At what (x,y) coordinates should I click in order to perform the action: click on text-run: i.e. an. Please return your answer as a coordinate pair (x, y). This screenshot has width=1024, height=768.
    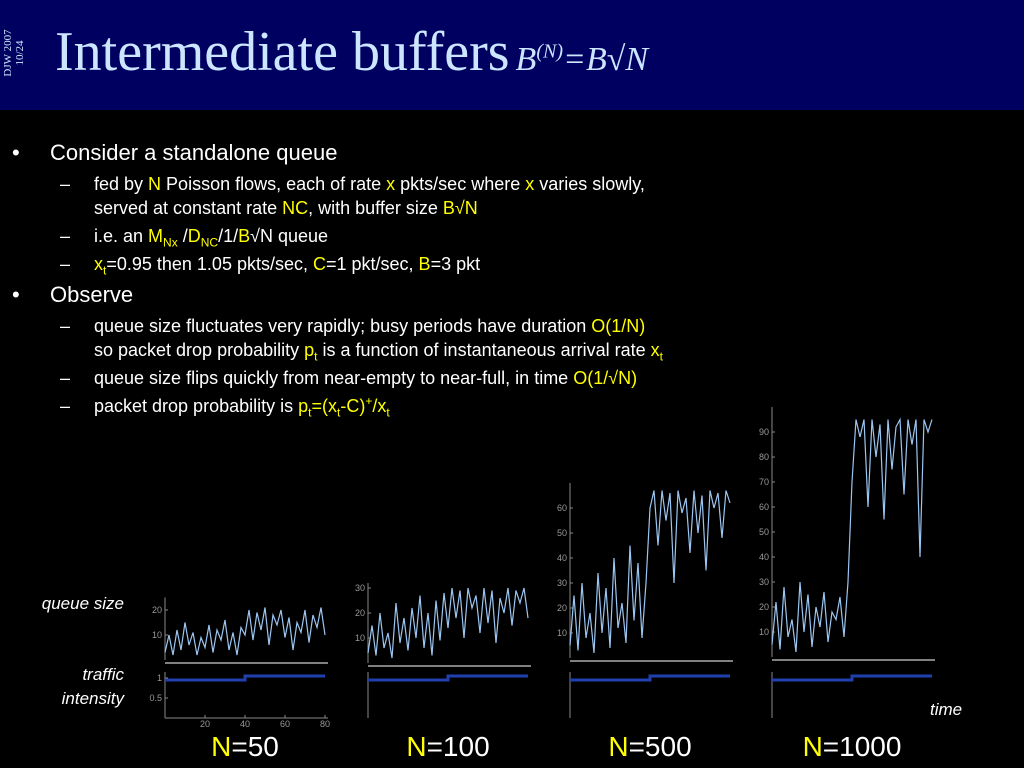
    Looking at the image, I should click on (121, 236).